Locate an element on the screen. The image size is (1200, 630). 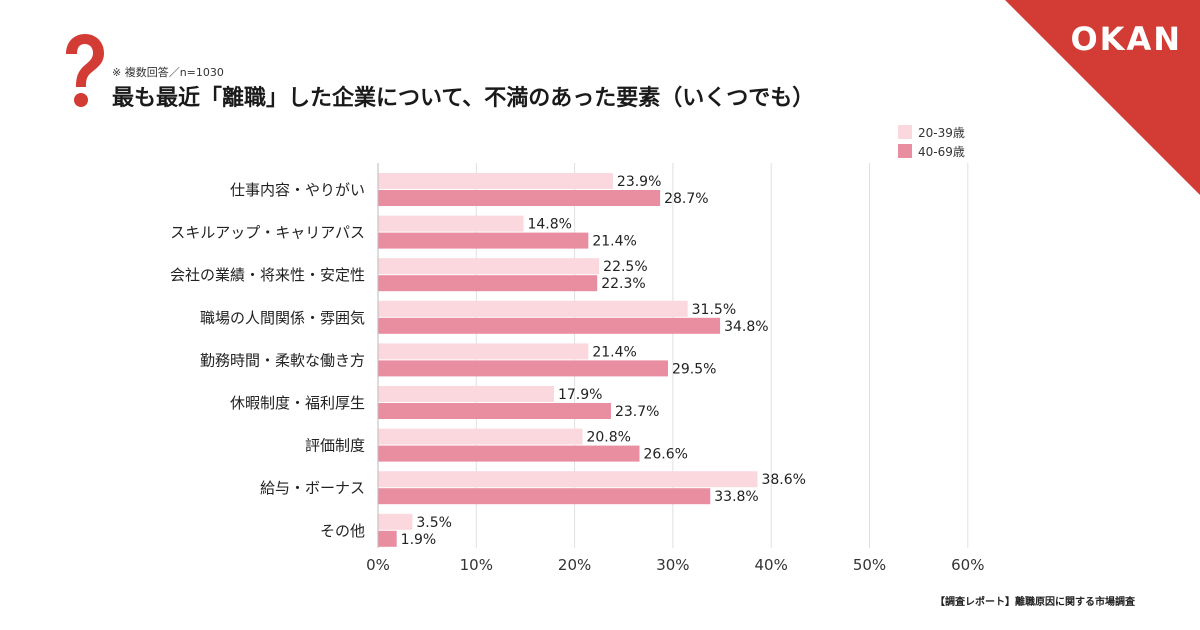
category-label: 評価制度 is located at coordinates (335, 446).